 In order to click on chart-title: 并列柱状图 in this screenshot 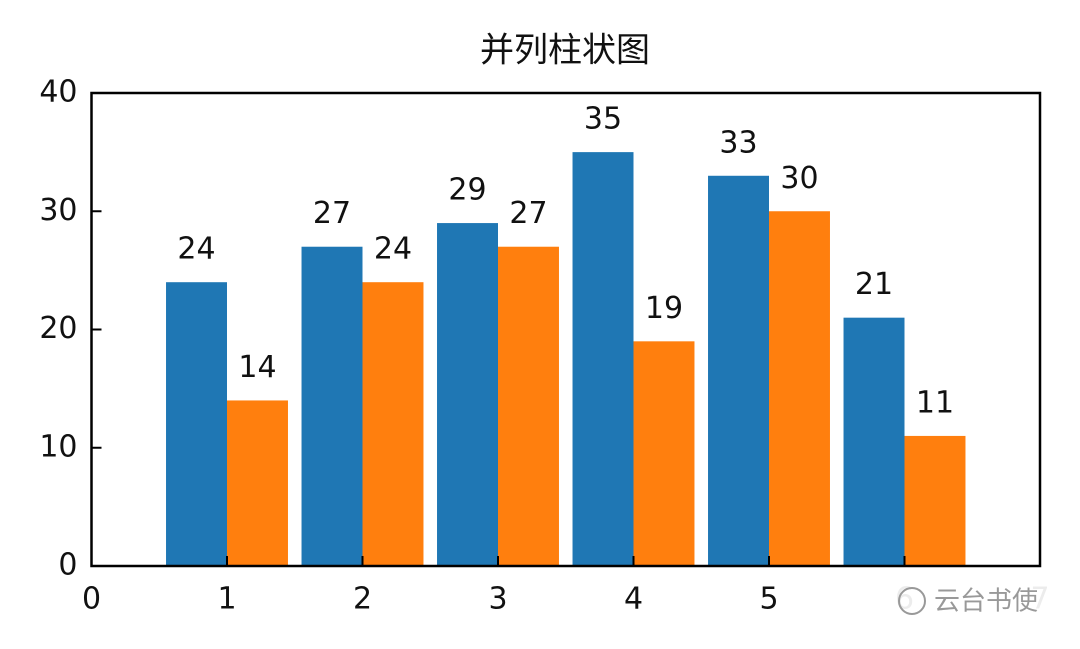, I will do `click(565, 51)`.